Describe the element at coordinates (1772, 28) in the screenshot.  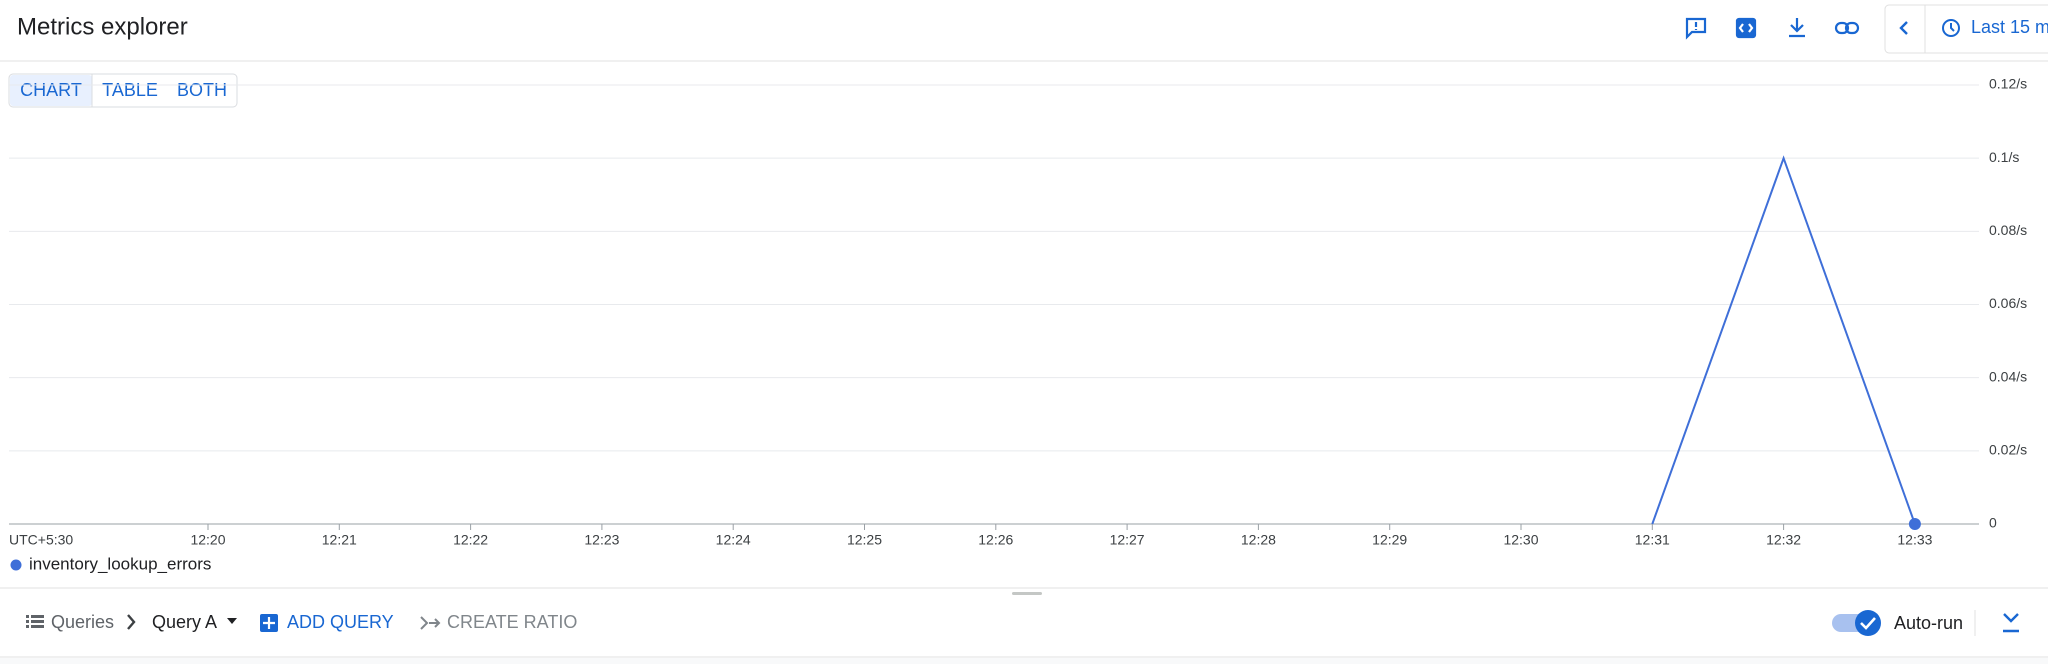
I see `header-icons` at that location.